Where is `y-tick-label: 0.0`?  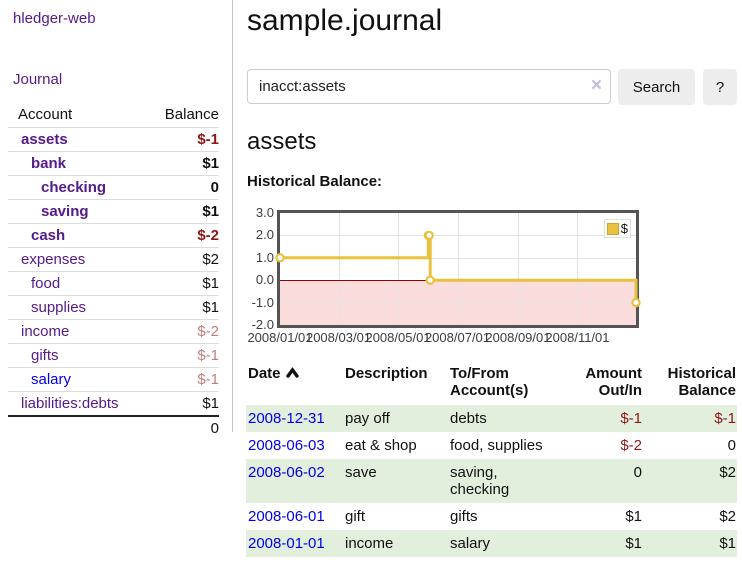 y-tick-label: 0.0 is located at coordinates (264, 280).